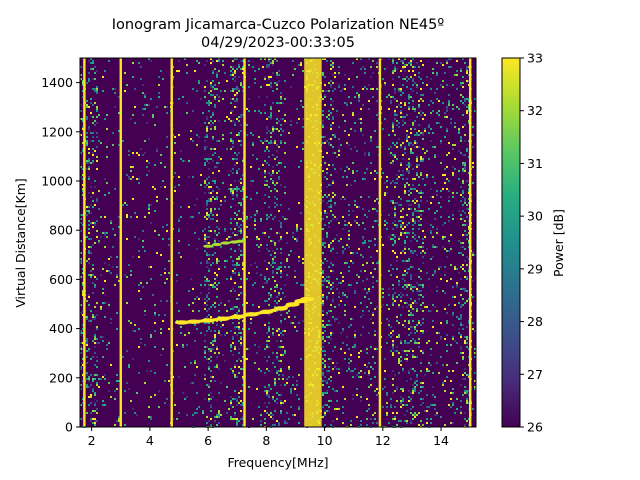  Describe the element at coordinates (325, 440) in the screenshot. I see `x-tick-label: 10` at that location.